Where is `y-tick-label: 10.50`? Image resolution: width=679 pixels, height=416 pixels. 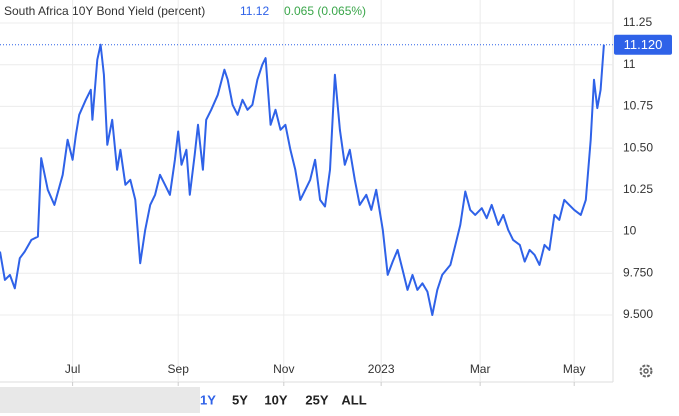
y-tick-label: 10.50 is located at coordinates (638, 147).